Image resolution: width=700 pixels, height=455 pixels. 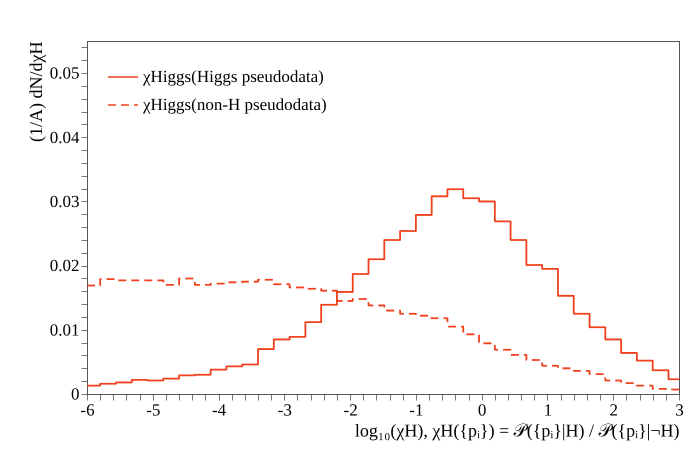 What do you see at coordinates (285, 410) in the screenshot?
I see `x-tick-label: -3` at bounding box center [285, 410].